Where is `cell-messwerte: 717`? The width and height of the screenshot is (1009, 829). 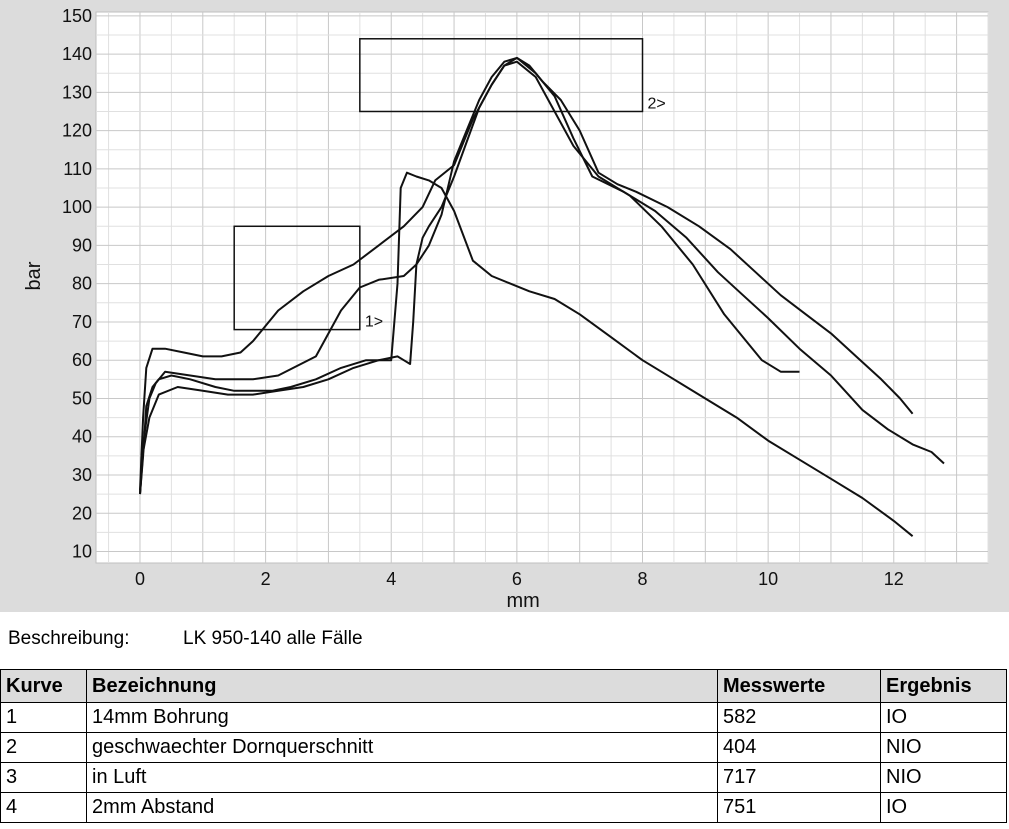 cell-messwerte: 717 is located at coordinates (799, 777).